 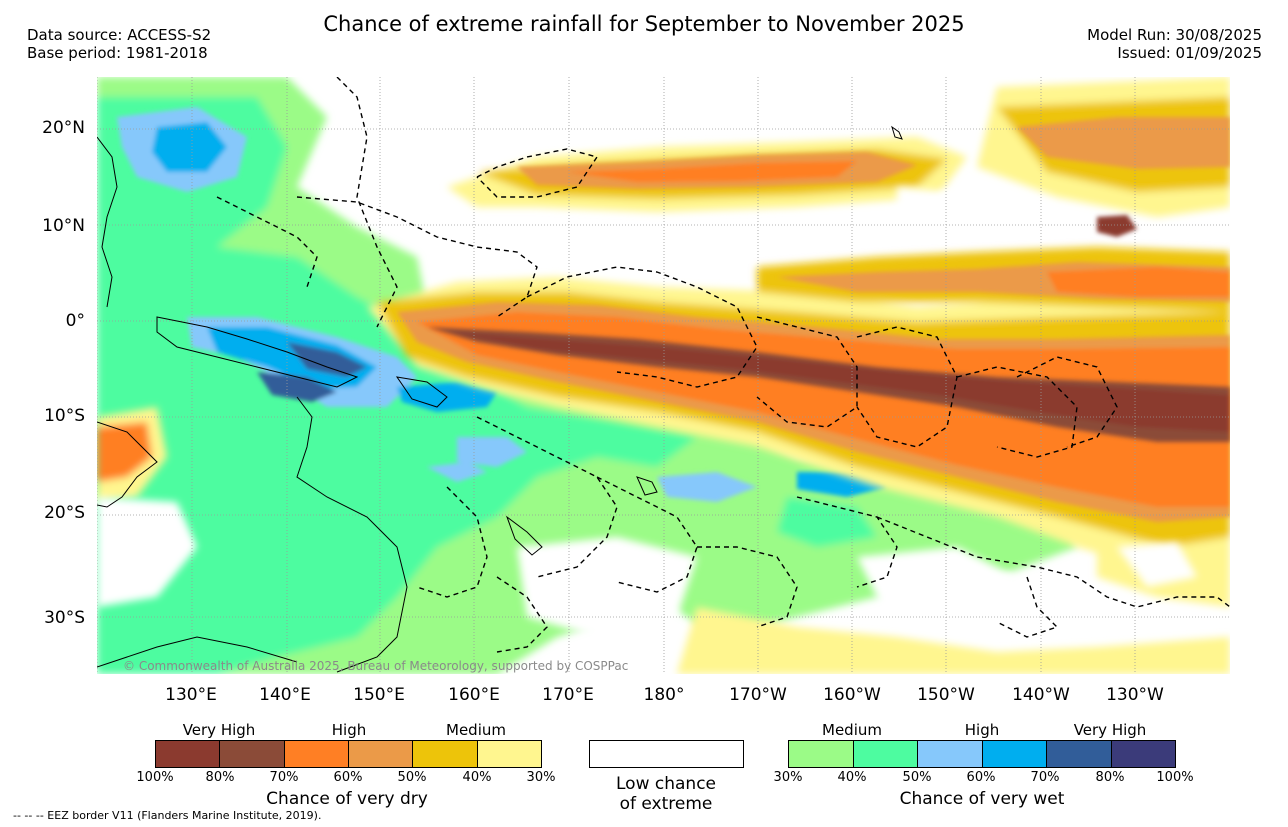 I want to click on wet-tick: 30%, so click(x=788, y=777).